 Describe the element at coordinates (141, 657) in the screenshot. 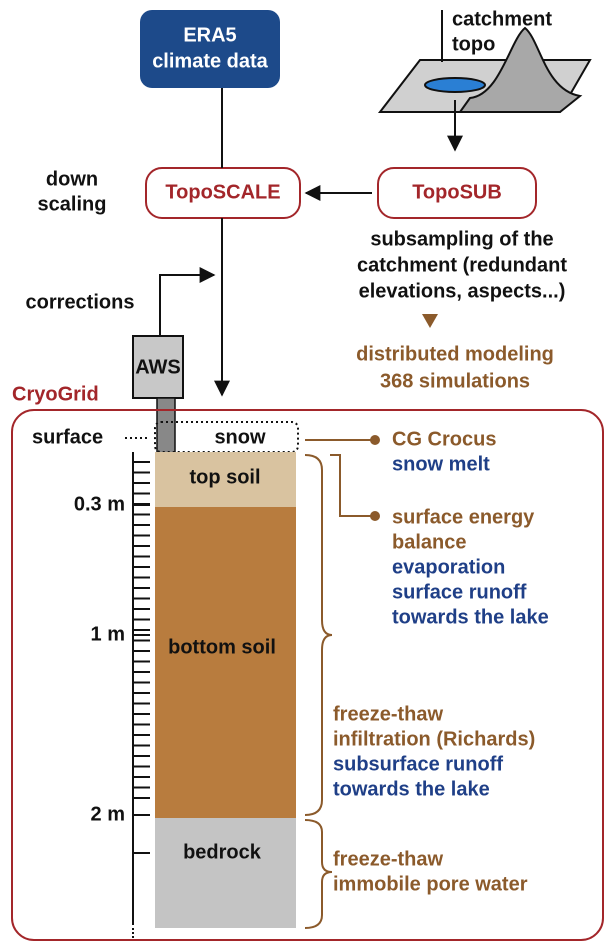

I see `ruler` at that location.